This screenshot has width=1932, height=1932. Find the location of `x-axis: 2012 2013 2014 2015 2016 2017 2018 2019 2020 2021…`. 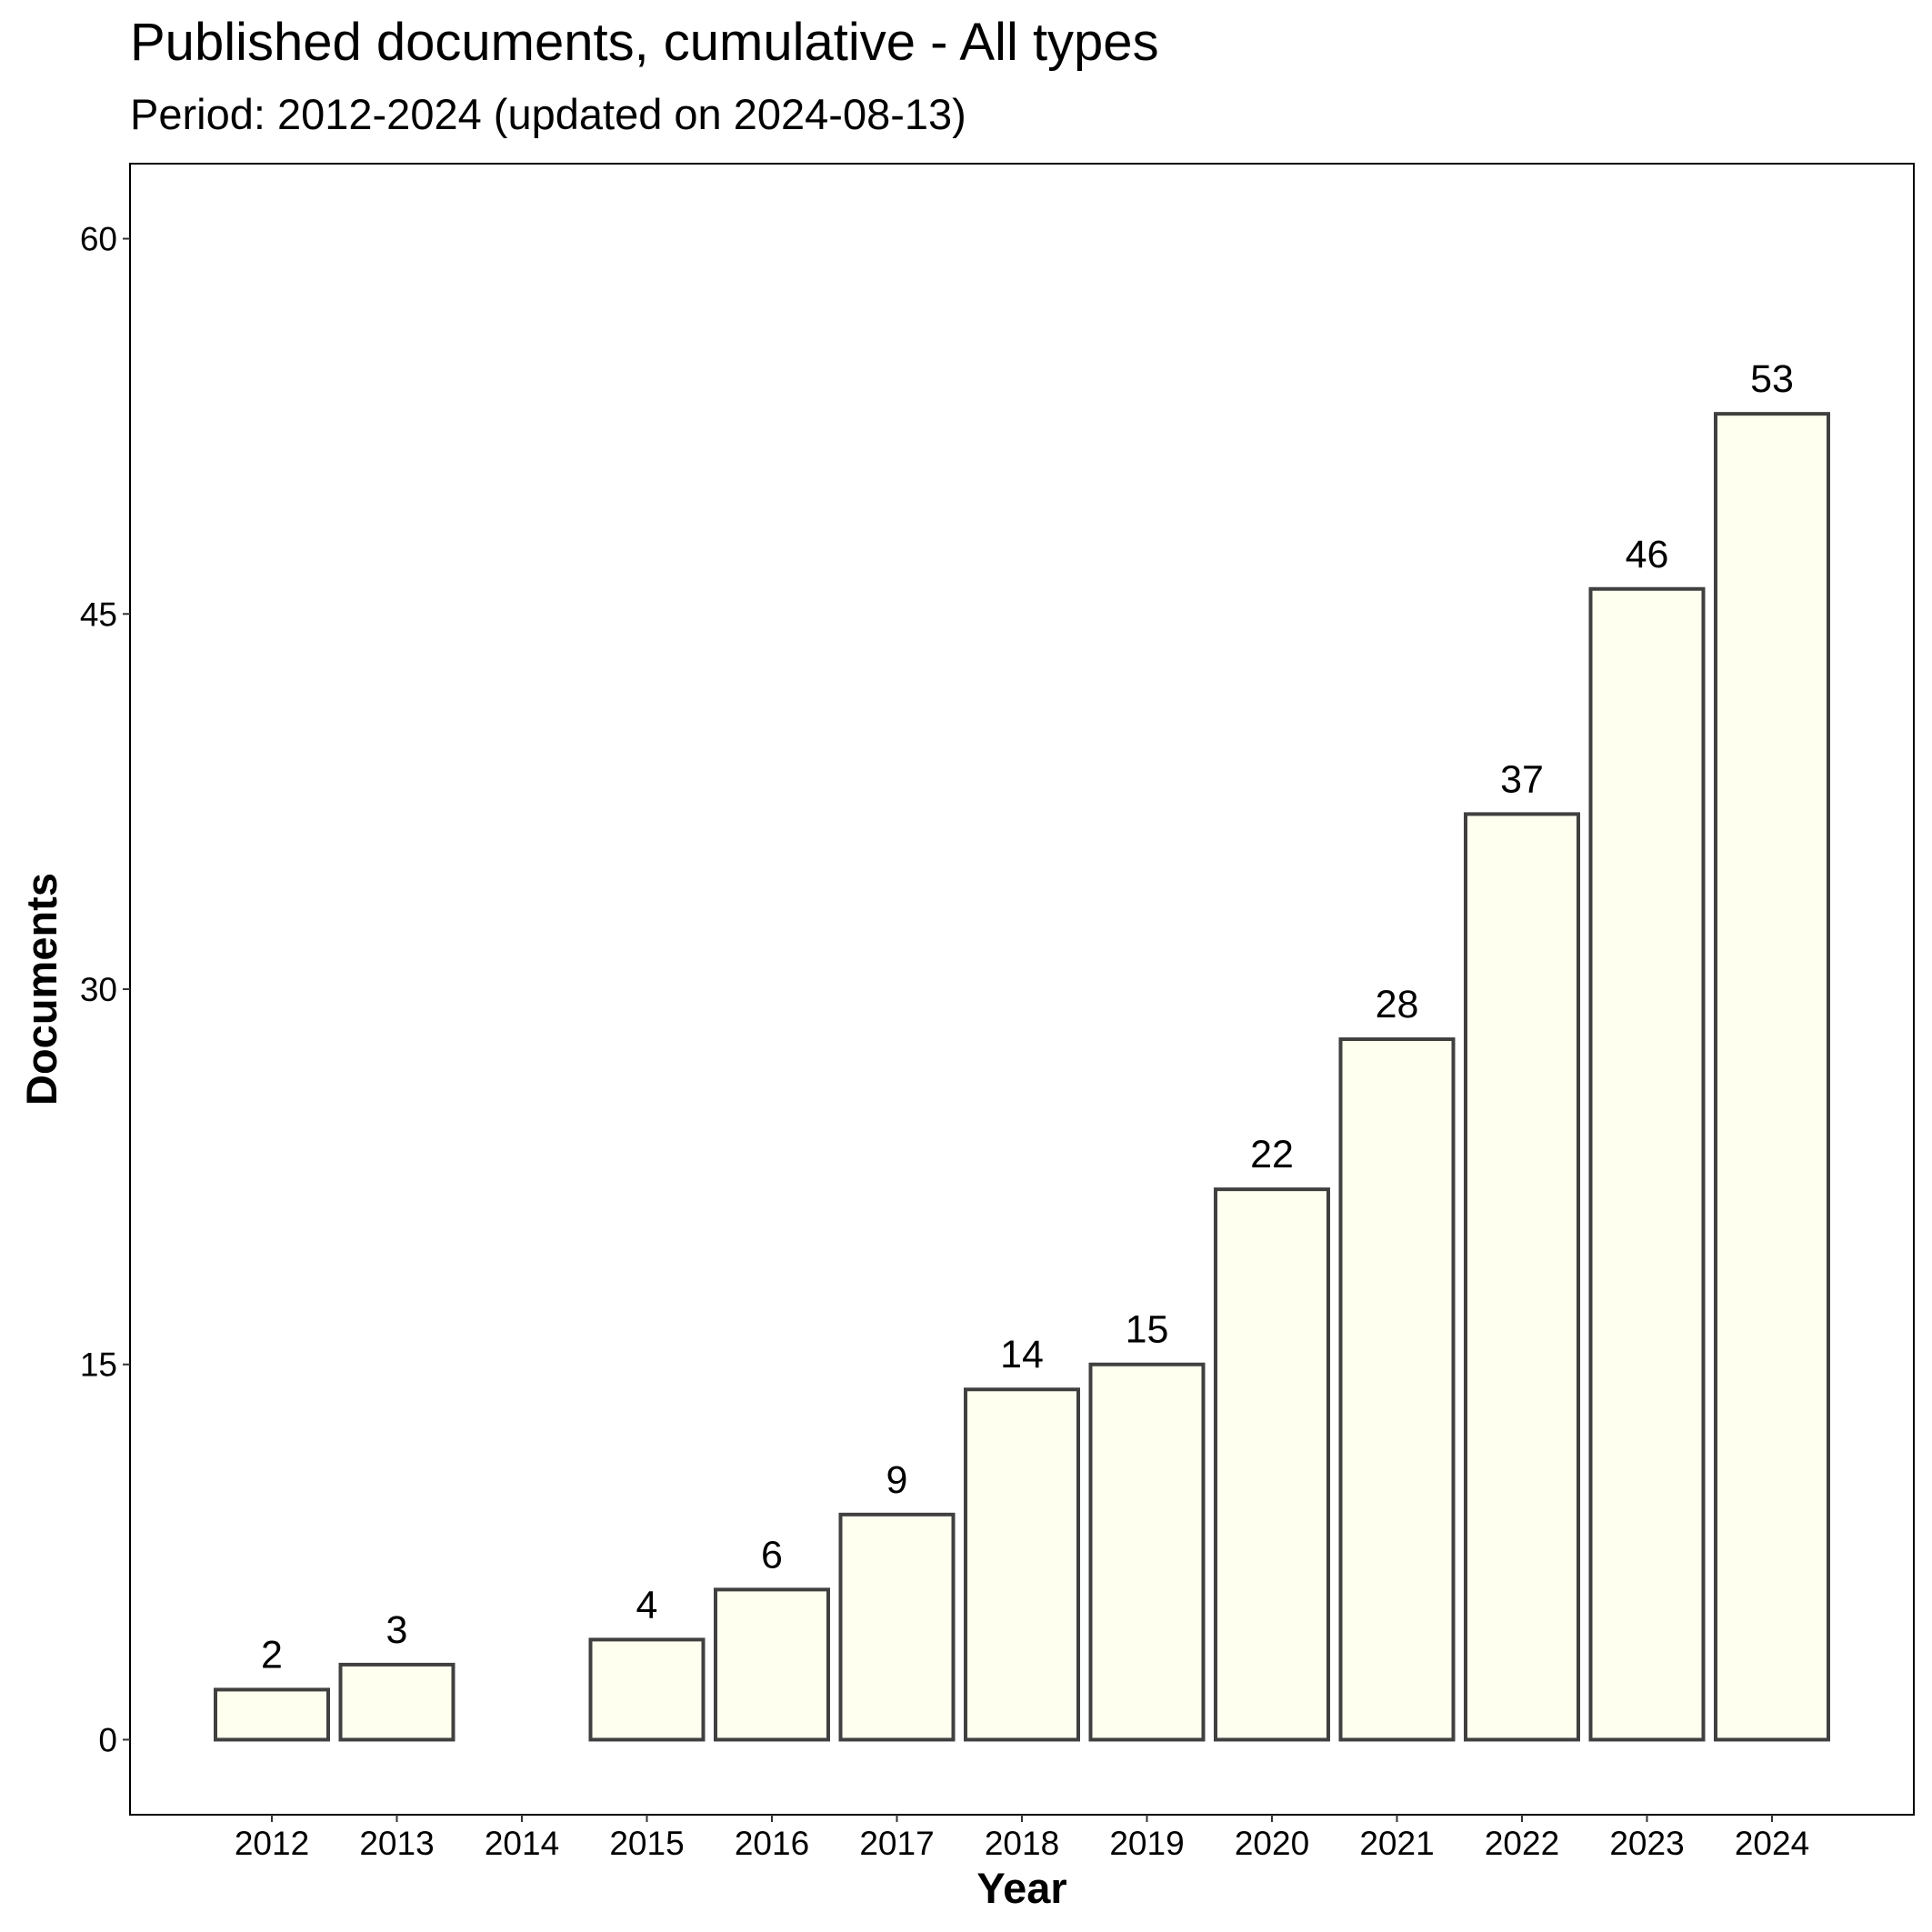

x-axis: 2012 2013 2014 2015 2016 2017 2018 2019 2020 2021… is located at coordinates (1022, 1838).